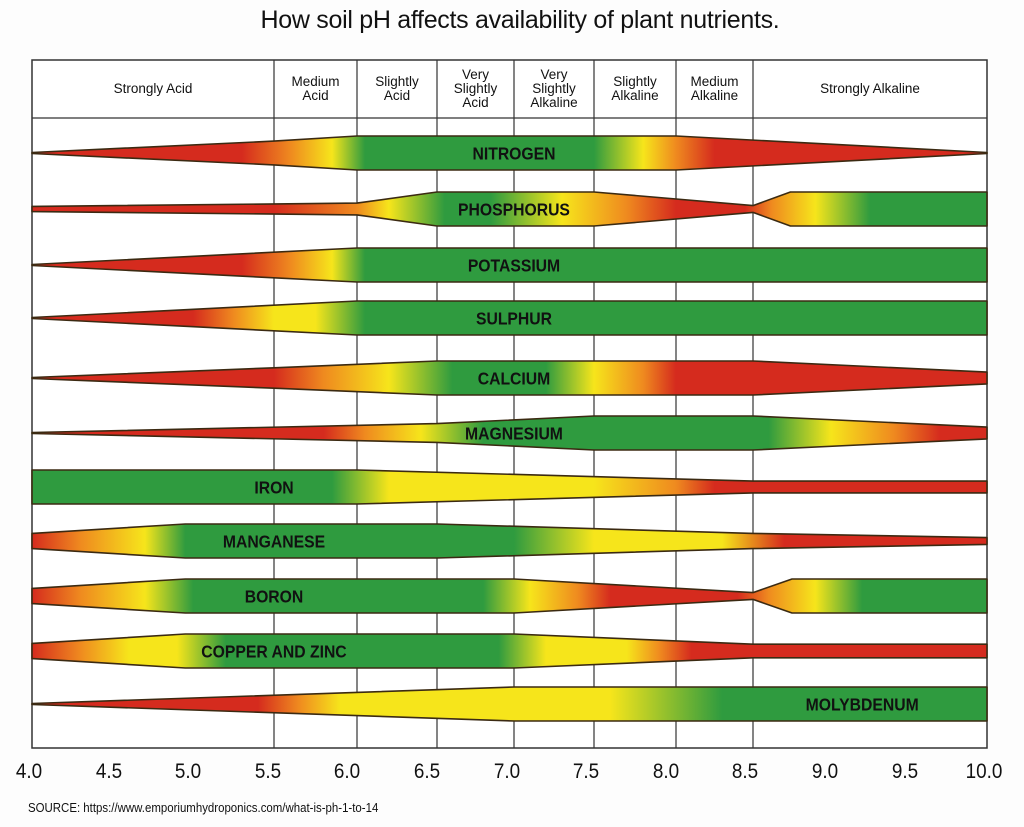 The width and height of the screenshot is (1024, 827). What do you see at coordinates (862, 705) in the screenshot?
I see `band-label-molybdenum: MOLYBDENUM` at bounding box center [862, 705].